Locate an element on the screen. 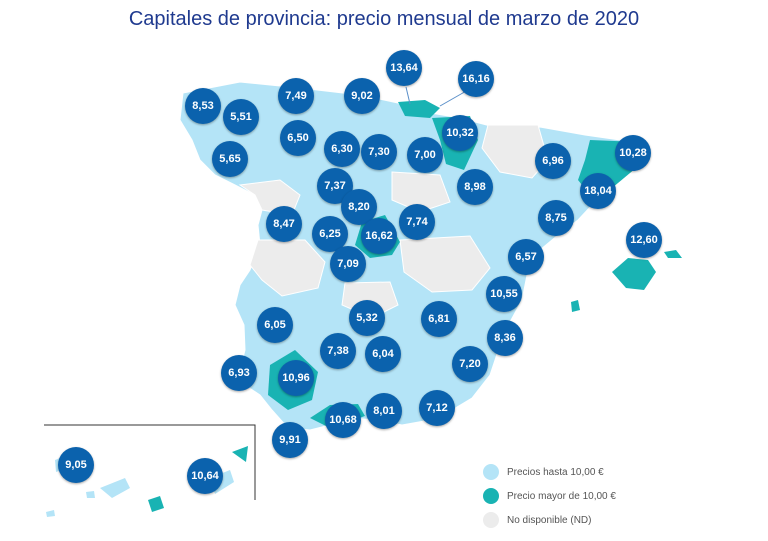  legend-label-low: Precios hasta 10,00 € is located at coordinates (555, 472).